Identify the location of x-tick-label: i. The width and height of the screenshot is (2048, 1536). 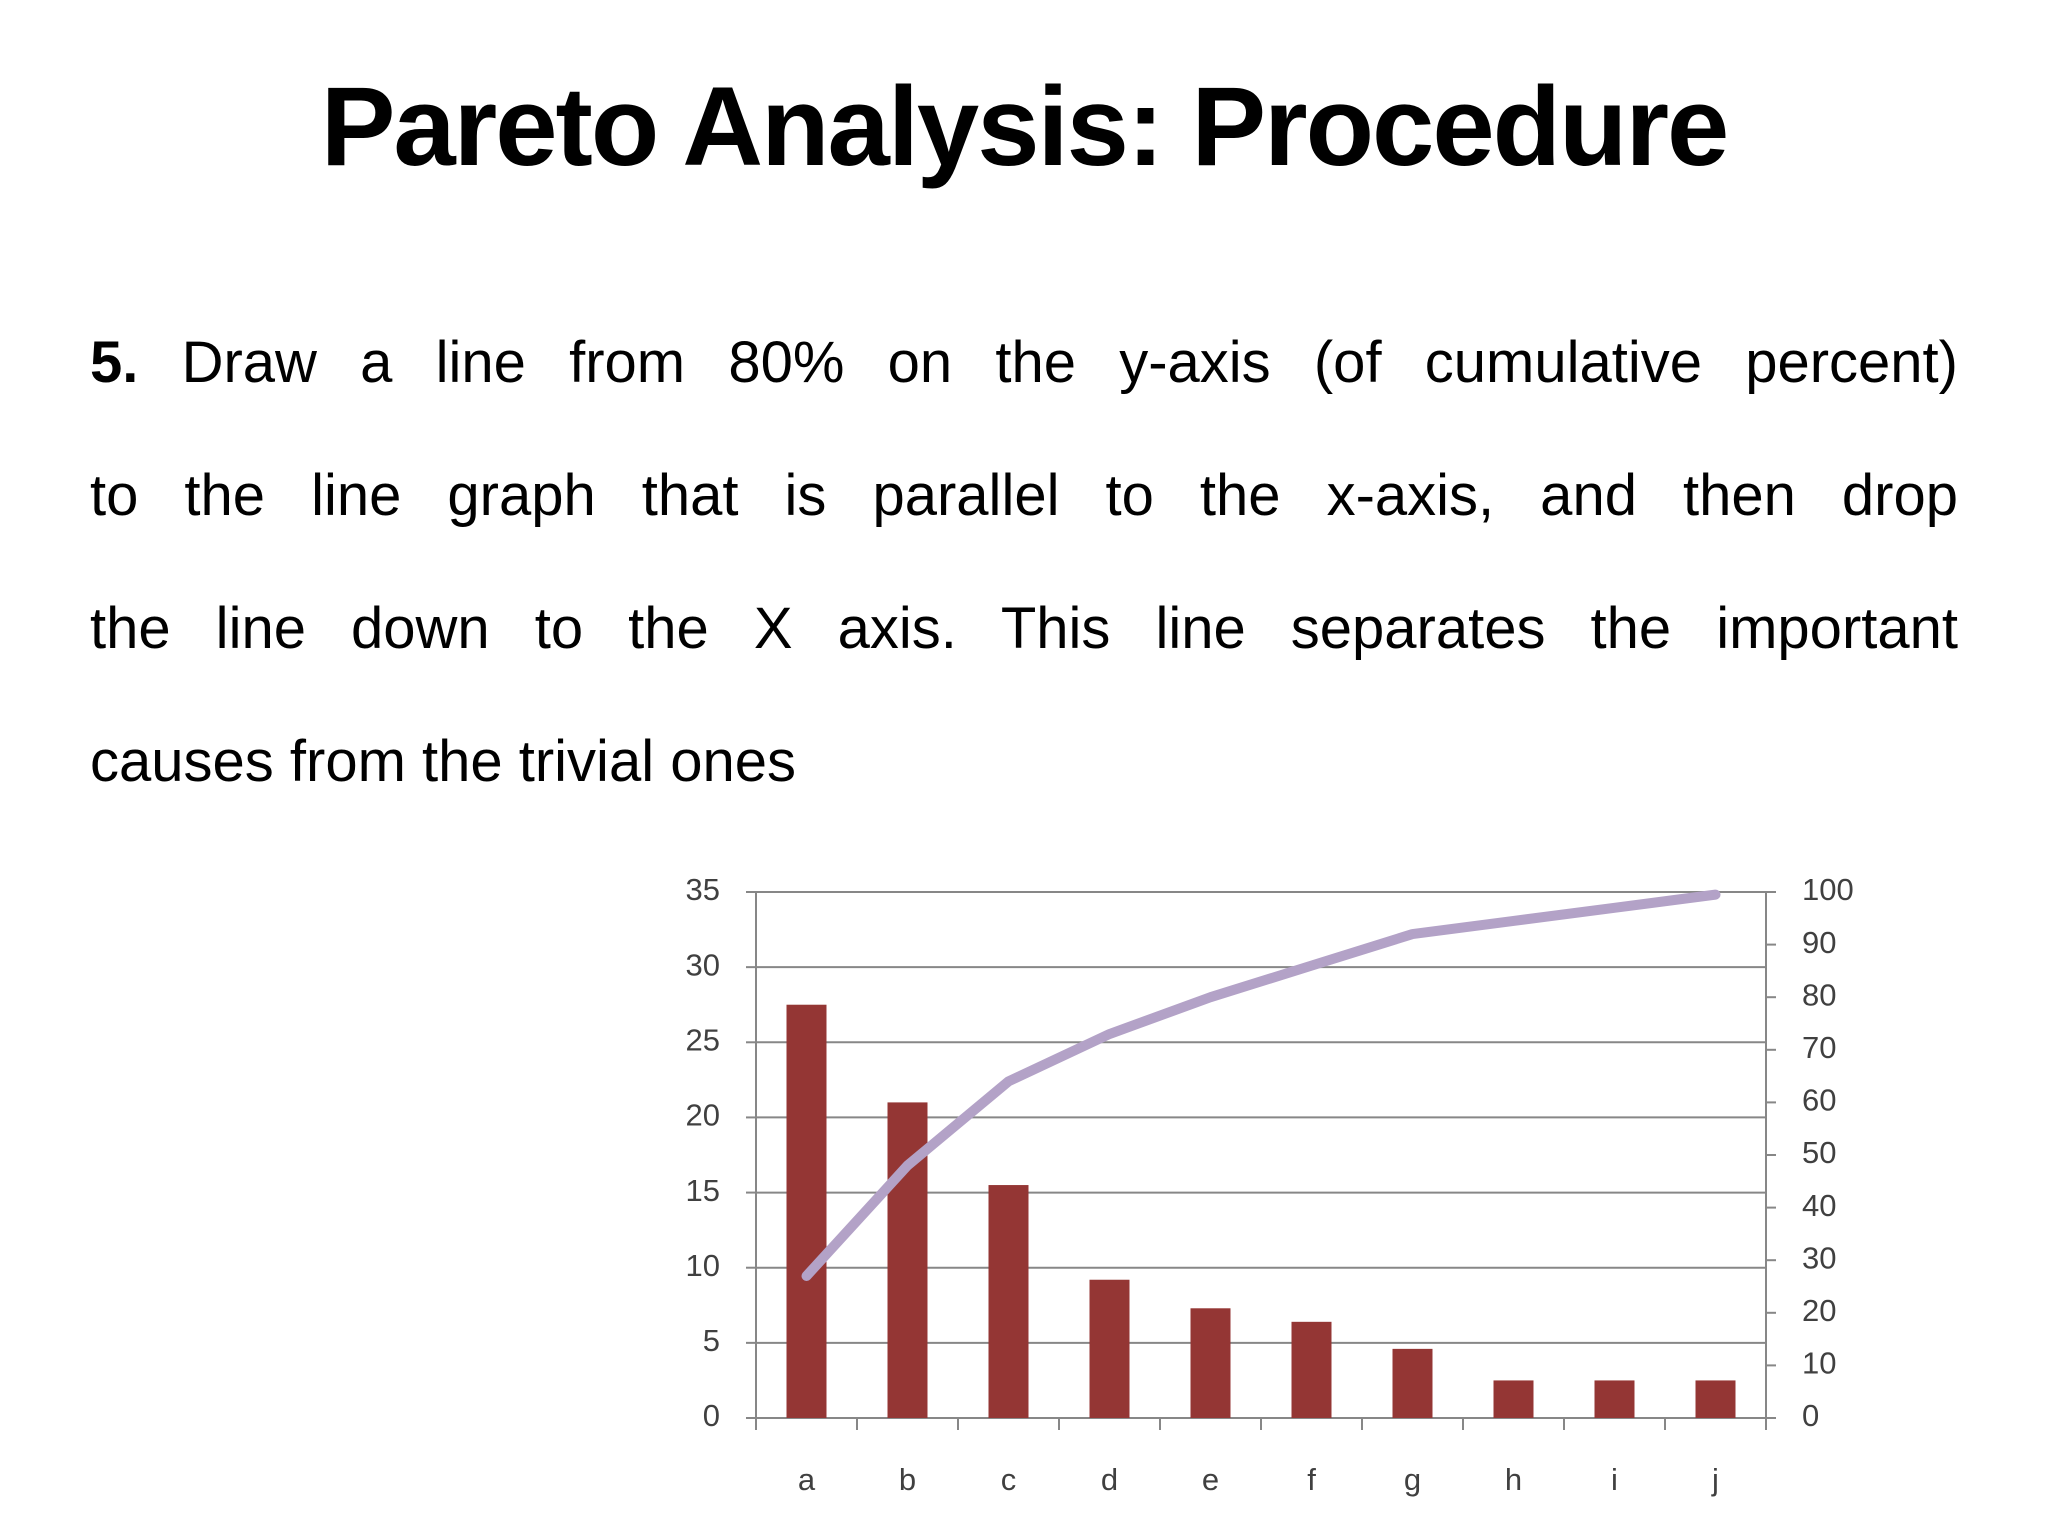
(1614, 1479).